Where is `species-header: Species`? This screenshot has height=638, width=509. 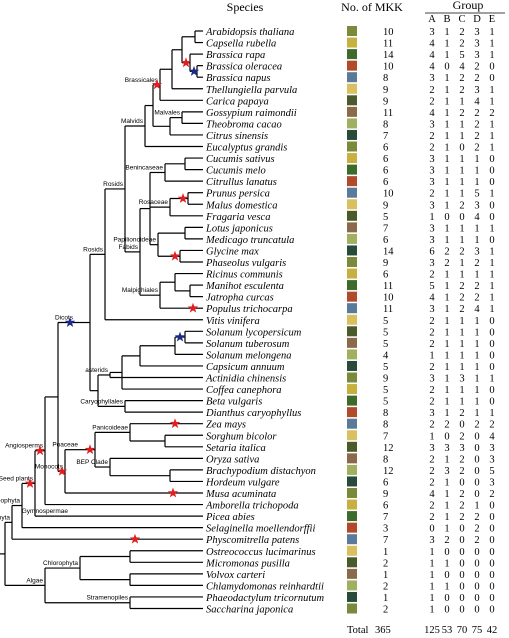 species-header: Species is located at coordinates (245, 7).